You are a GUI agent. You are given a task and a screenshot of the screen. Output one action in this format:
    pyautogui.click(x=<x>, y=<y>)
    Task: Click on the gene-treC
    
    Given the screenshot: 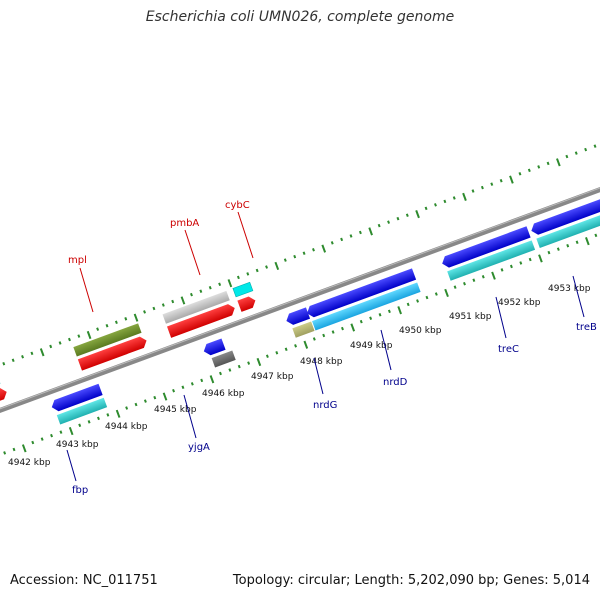 What is the action you would take?
    pyautogui.click(x=485, y=247)
    